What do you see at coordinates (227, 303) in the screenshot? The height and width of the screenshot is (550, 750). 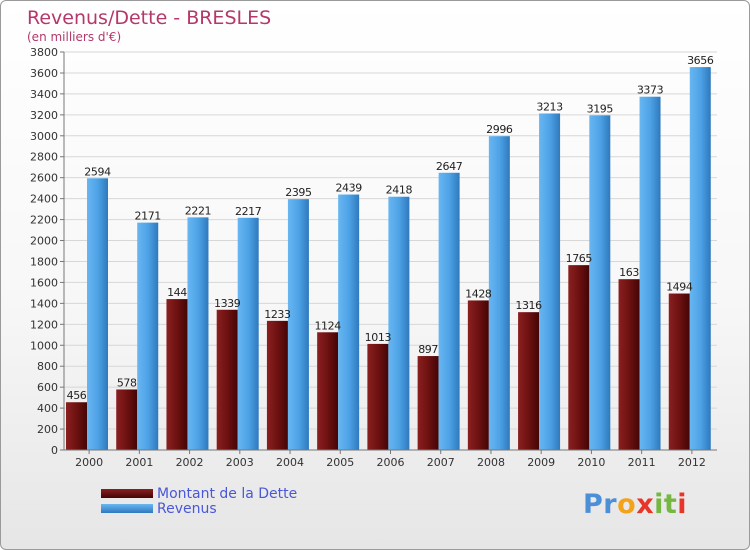 I see `data-label-dette: 1339` at bounding box center [227, 303].